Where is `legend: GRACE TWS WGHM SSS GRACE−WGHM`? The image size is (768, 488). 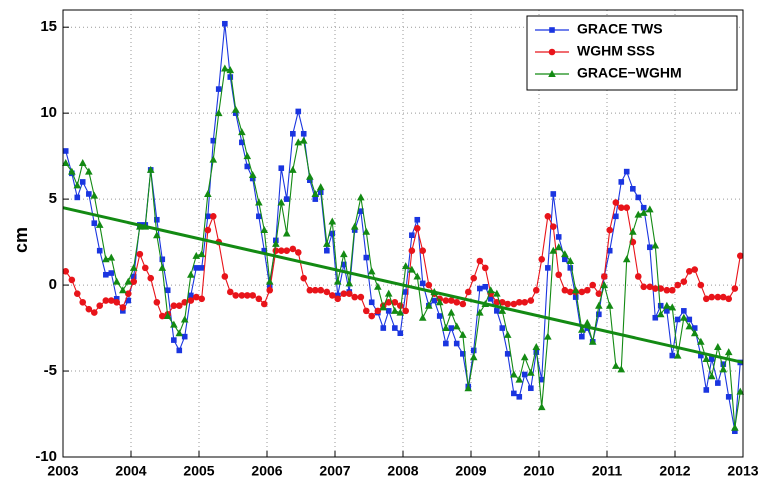 legend: GRACE TWS WGHM SSS GRACE−WGHM is located at coordinates (632, 53).